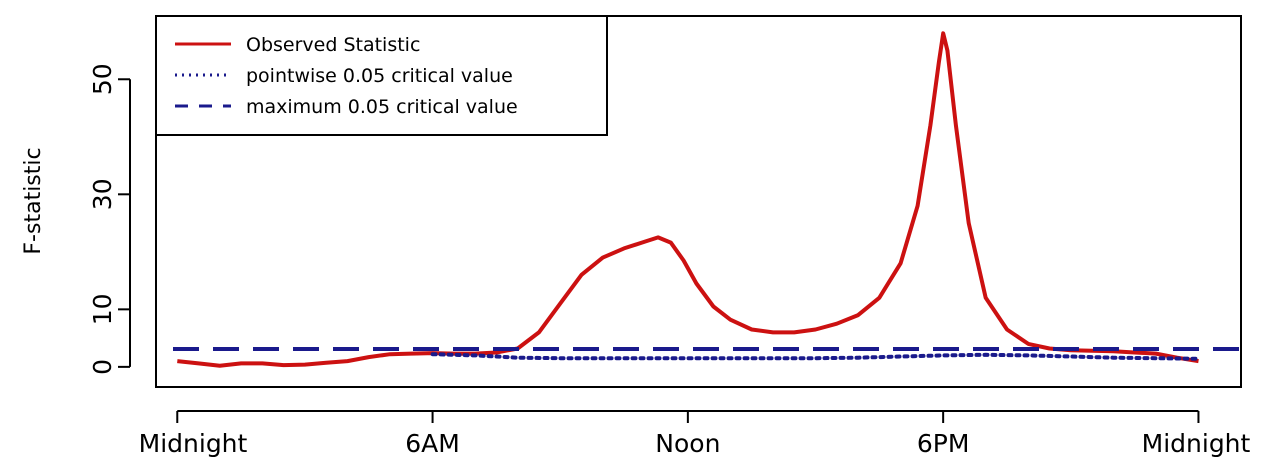 Image resolution: width=1268 pixels, height=461 pixels. I want to click on x-axis: Midnight 6AM Noon 6PM Midnight, so click(695, 434).